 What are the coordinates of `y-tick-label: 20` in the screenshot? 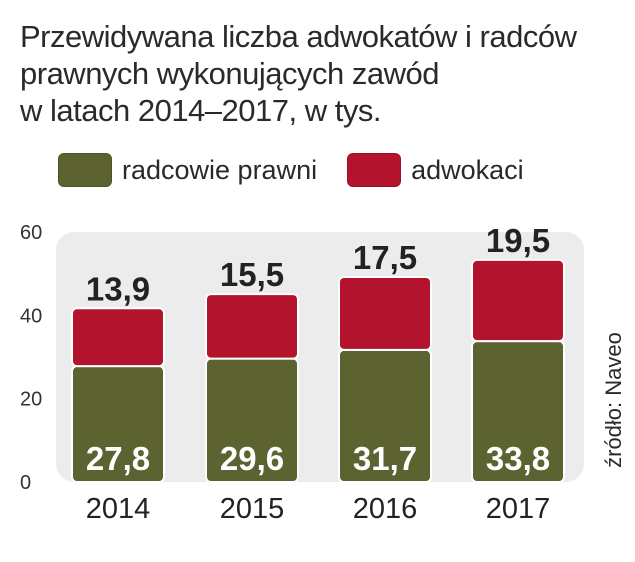 It's located at (31, 400).